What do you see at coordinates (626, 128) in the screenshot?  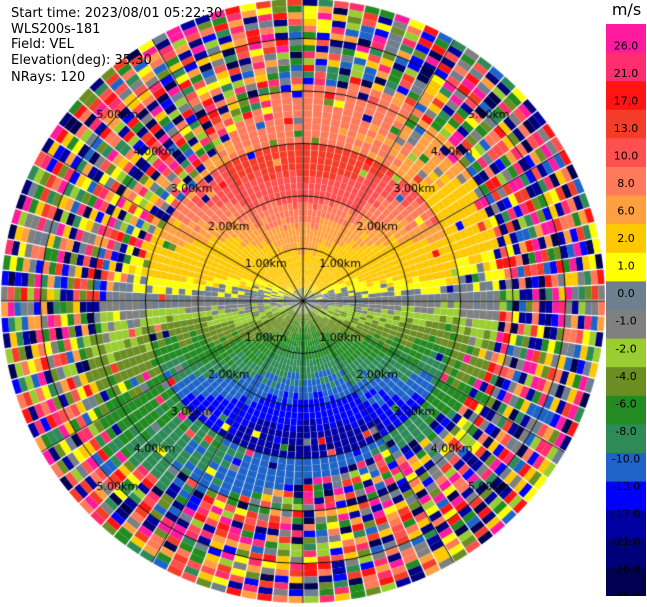 I see `colorbar-tick-label: 13.0` at bounding box center [626, 128].